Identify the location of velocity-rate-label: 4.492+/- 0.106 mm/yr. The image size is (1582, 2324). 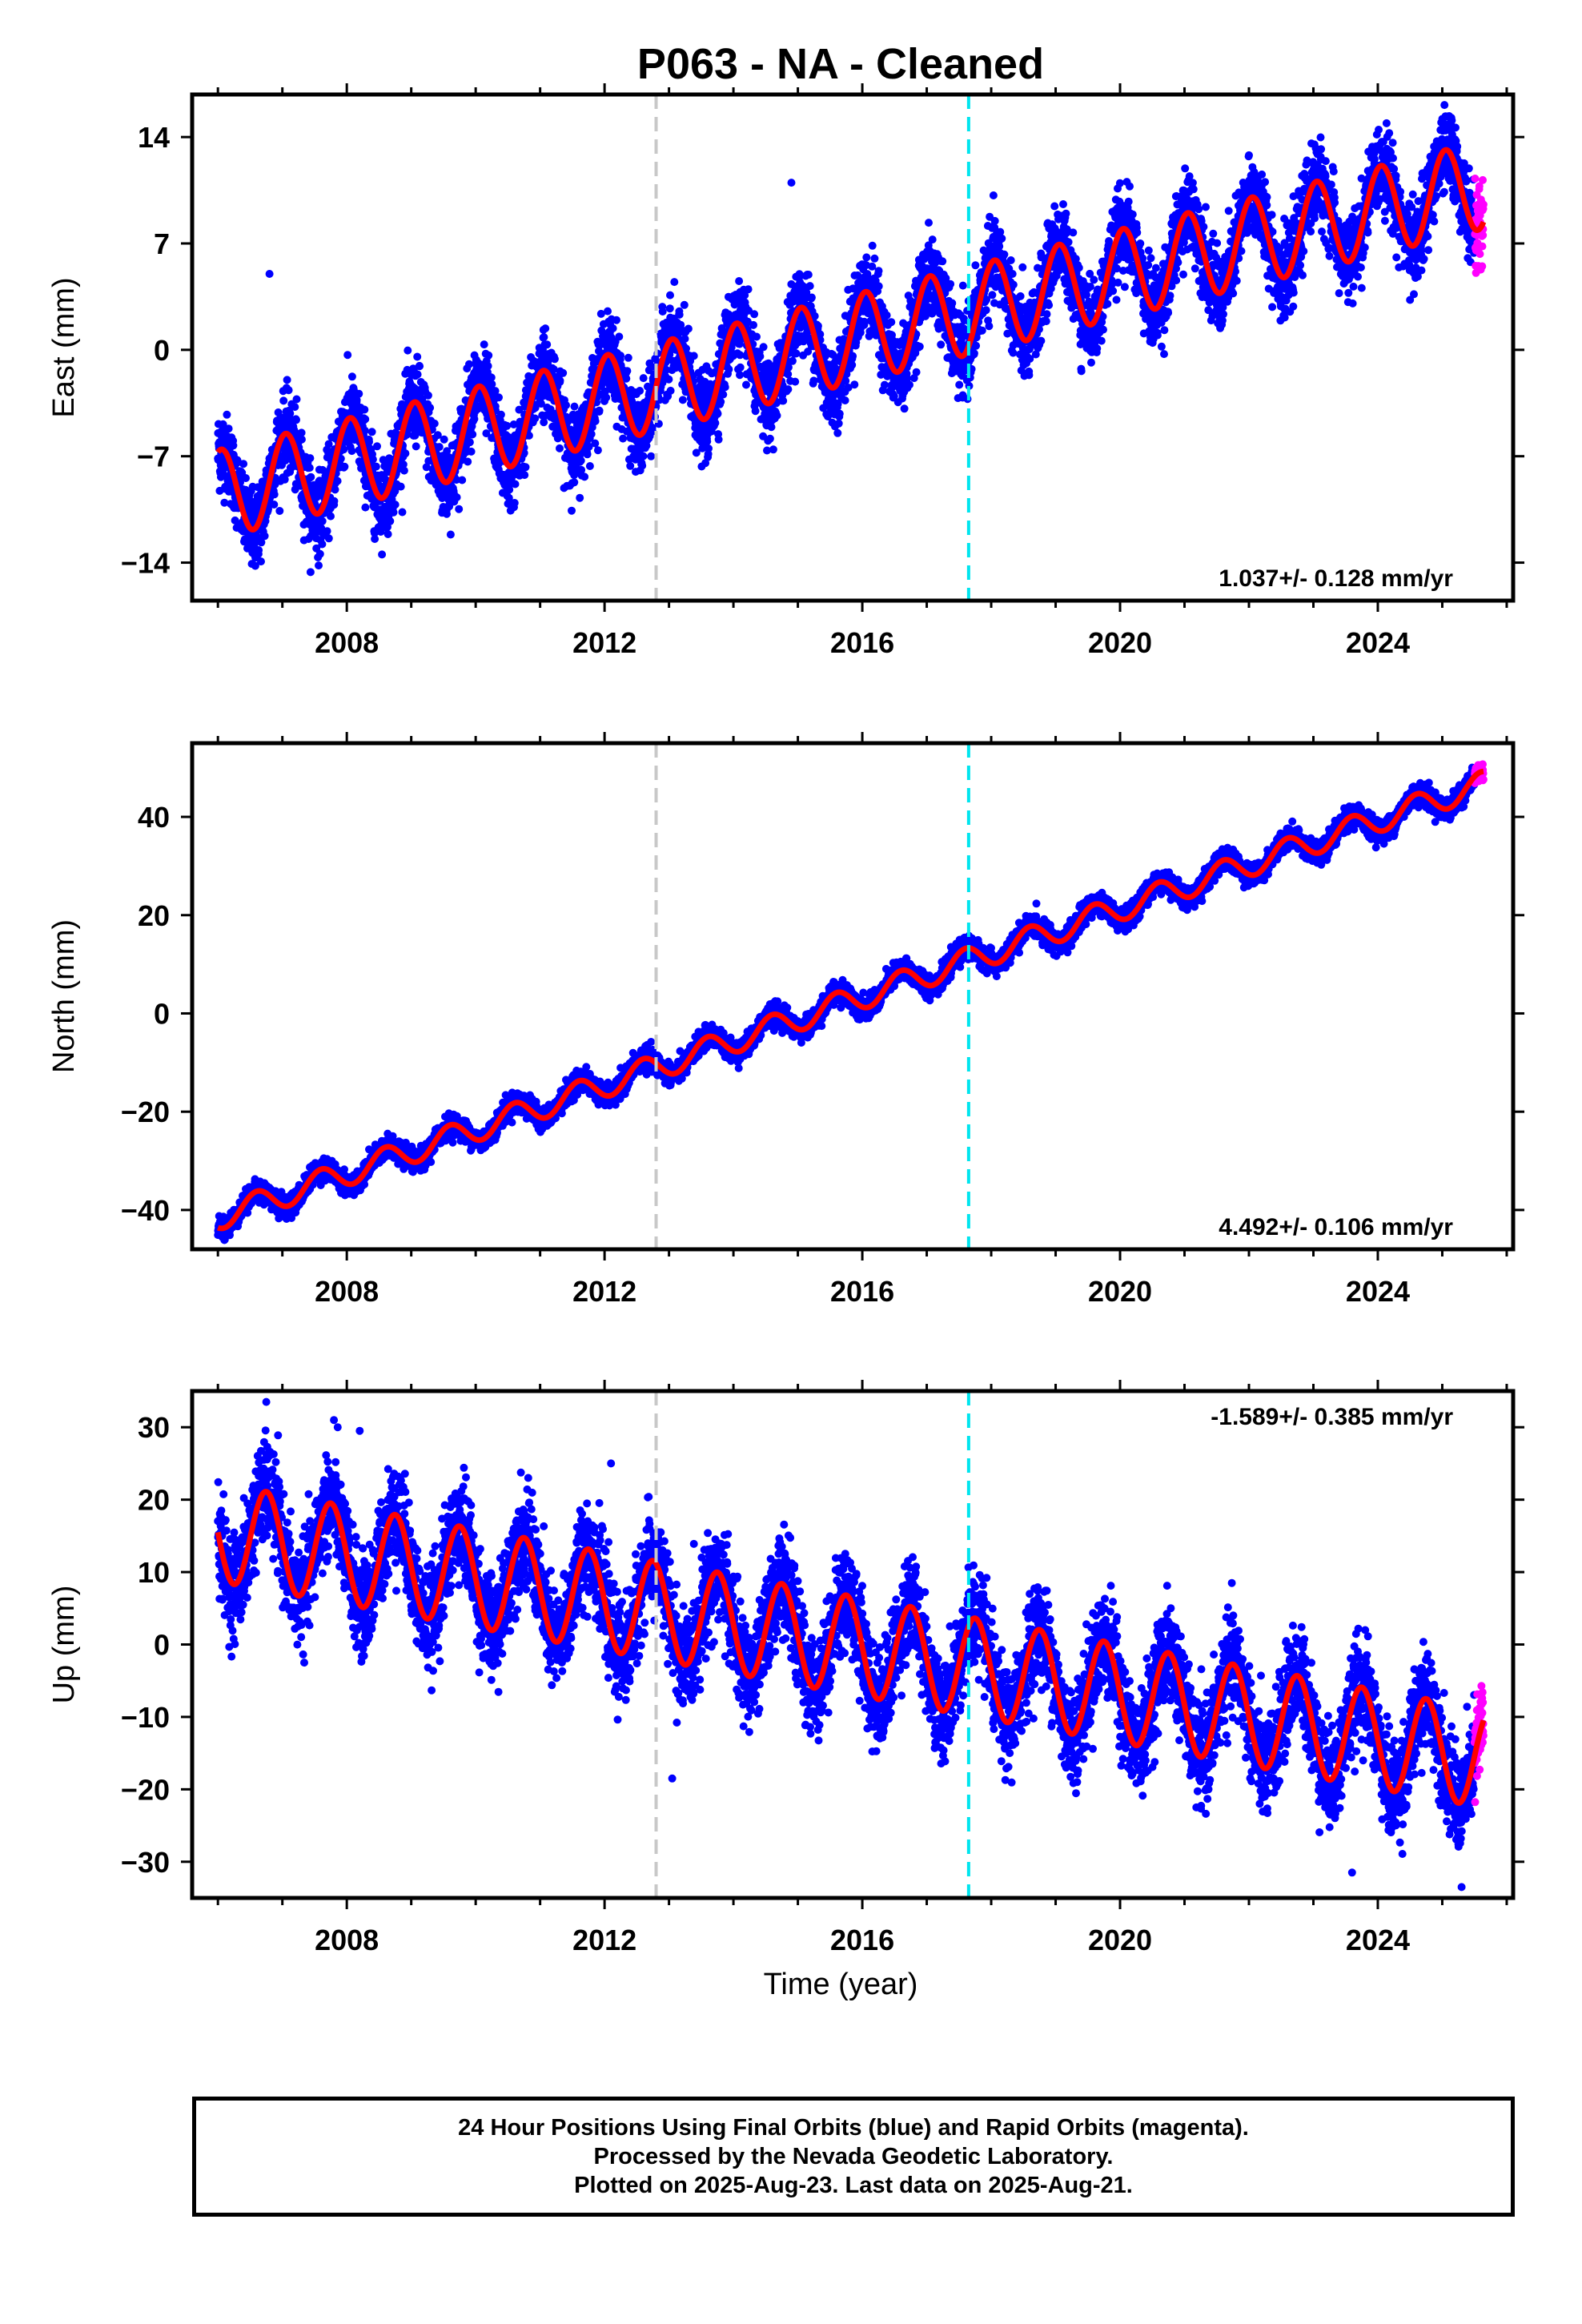
(1336, 1227).